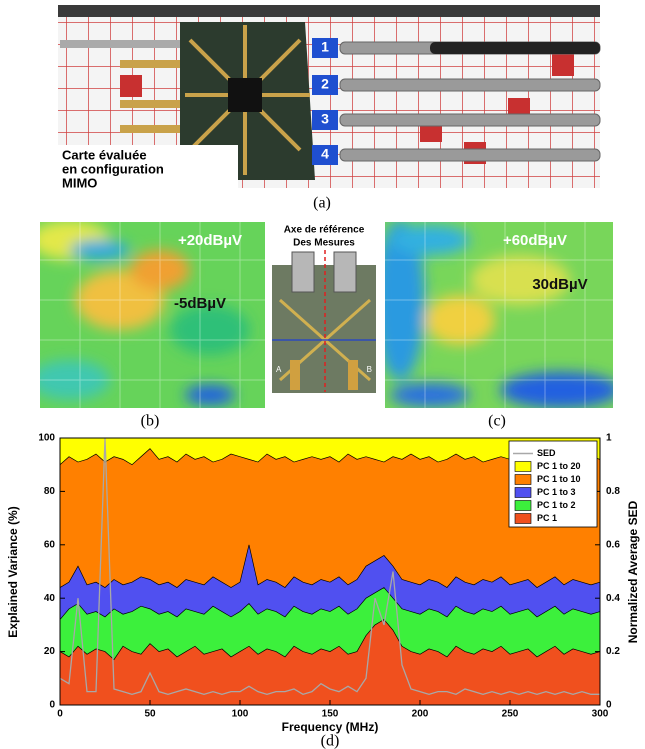 The image size is (645, 749). What do you see at coordinates (46, 438) in the screenshot?
I see `y-tick-label: 100` at bounding box center [46, 438].